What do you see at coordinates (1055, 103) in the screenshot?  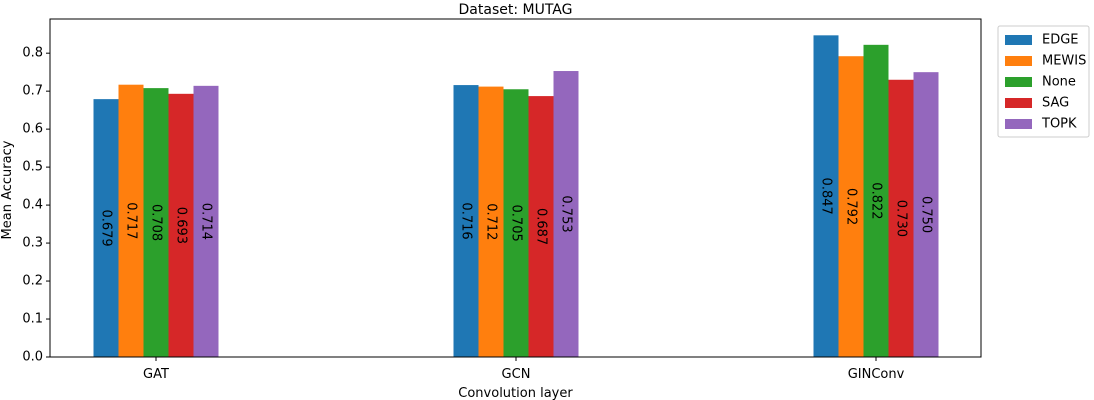 I see `legend-label-sag: SAG` at bounding box center [1055, 103].